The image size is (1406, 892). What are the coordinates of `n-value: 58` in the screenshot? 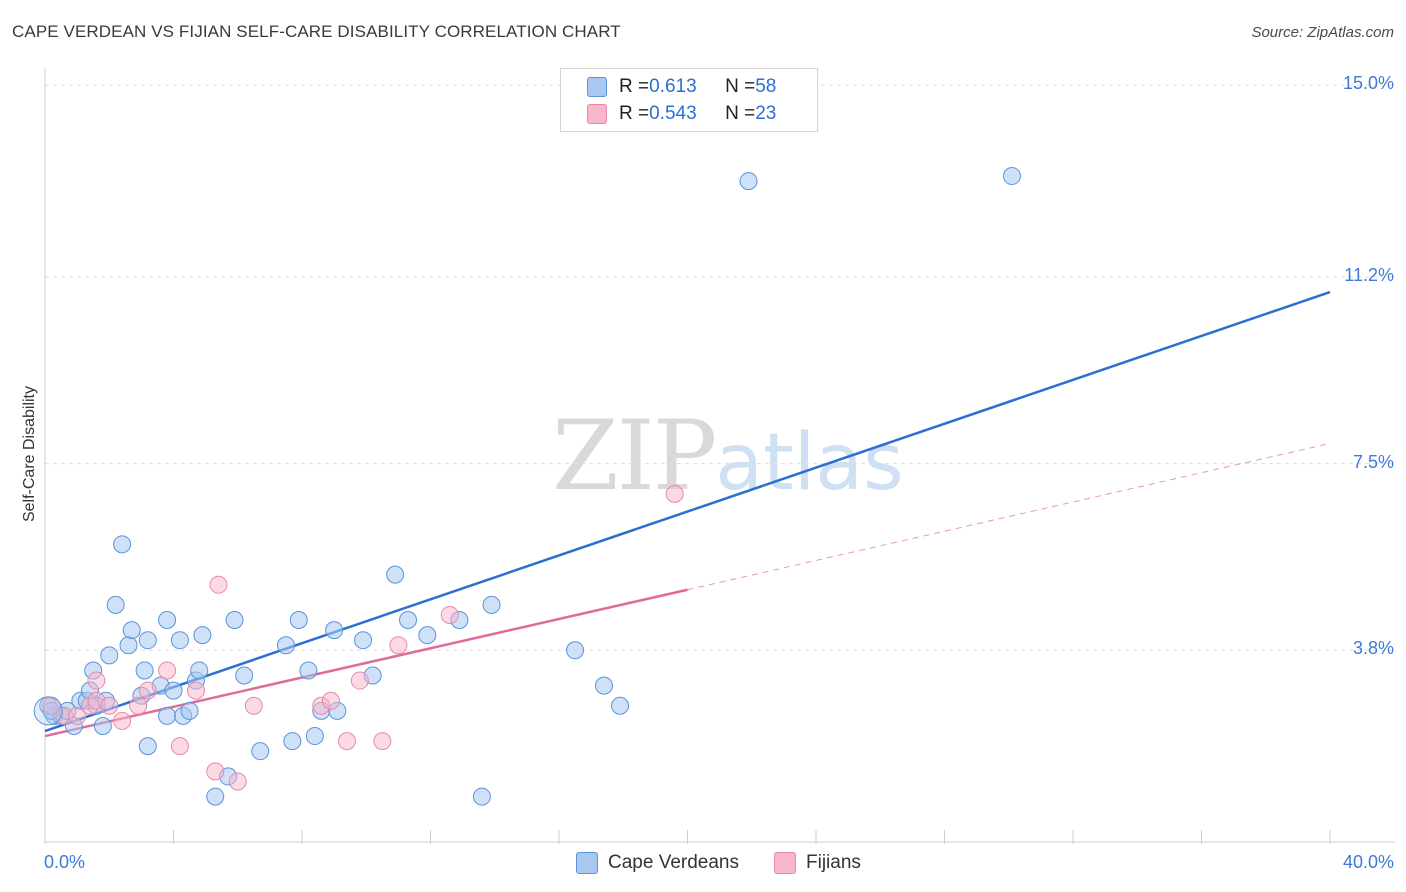 It's located at (766, 86).